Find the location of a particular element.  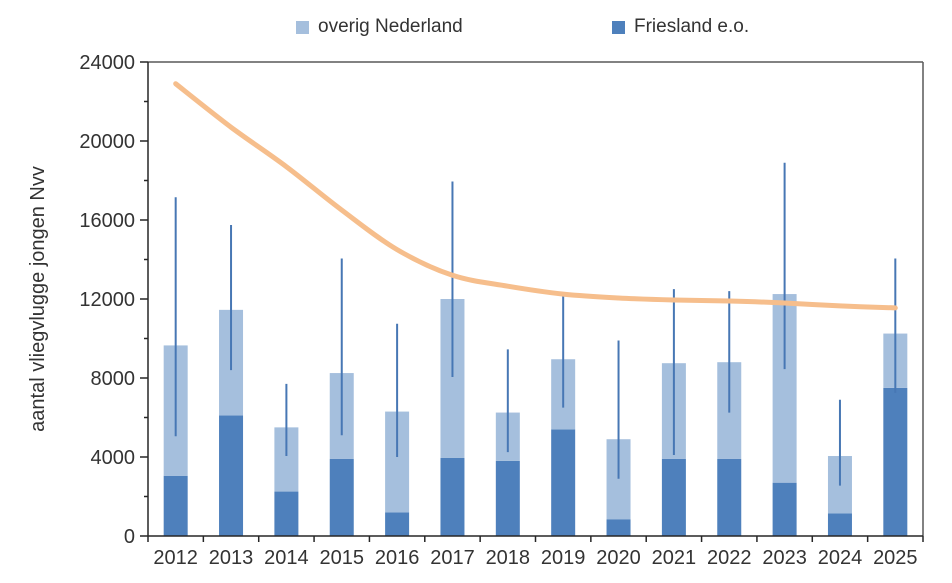

y-tick-label: 0 is located at coordinates (129, 537).